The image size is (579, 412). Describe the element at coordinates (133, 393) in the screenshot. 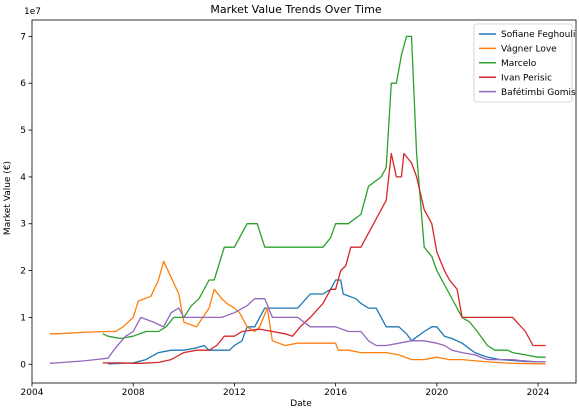

I see `x-tick-label-1: 2008` at that location.